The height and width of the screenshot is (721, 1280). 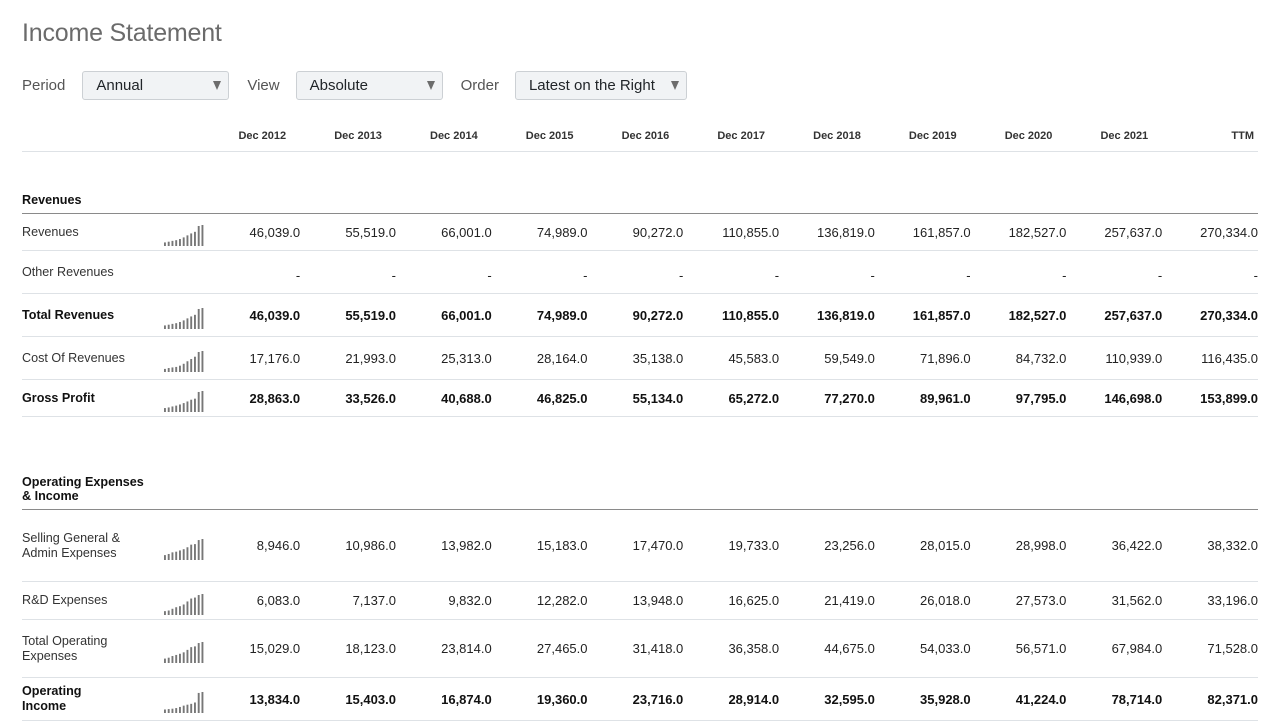 I want to click on value-cell: 15,183.0, so click(x=539, y=545).